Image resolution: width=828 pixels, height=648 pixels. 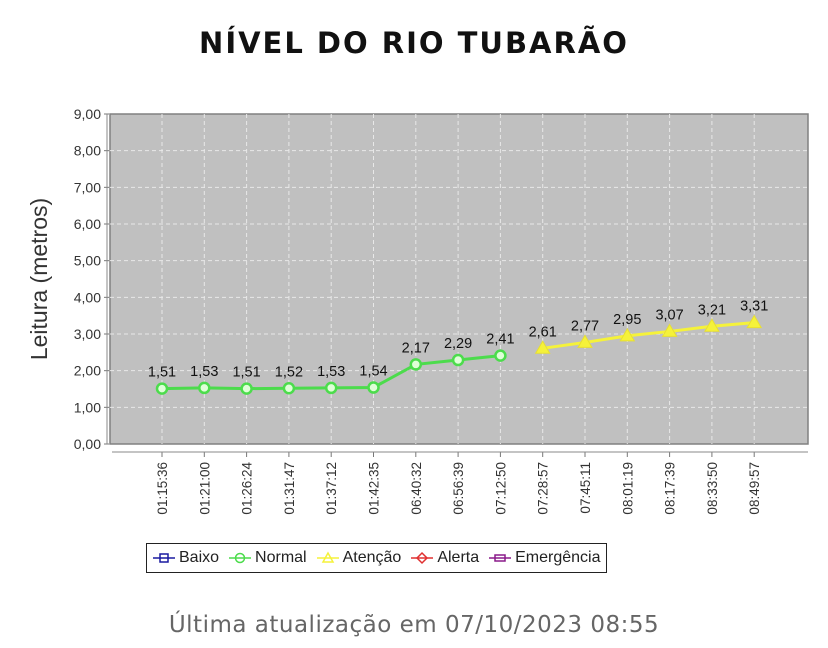 I want to click on legend-item-normal: Normal, so click(x=268, y=558).